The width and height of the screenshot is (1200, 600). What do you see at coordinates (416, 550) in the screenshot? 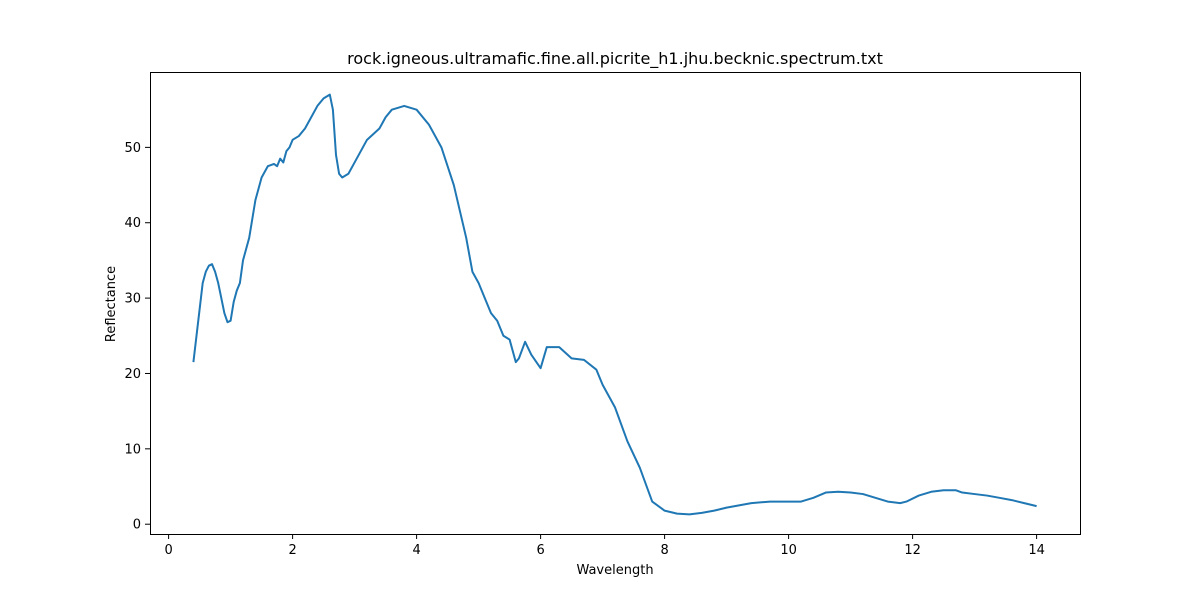
I see `x-tick-label: 4` at bounding box center [416, 550].